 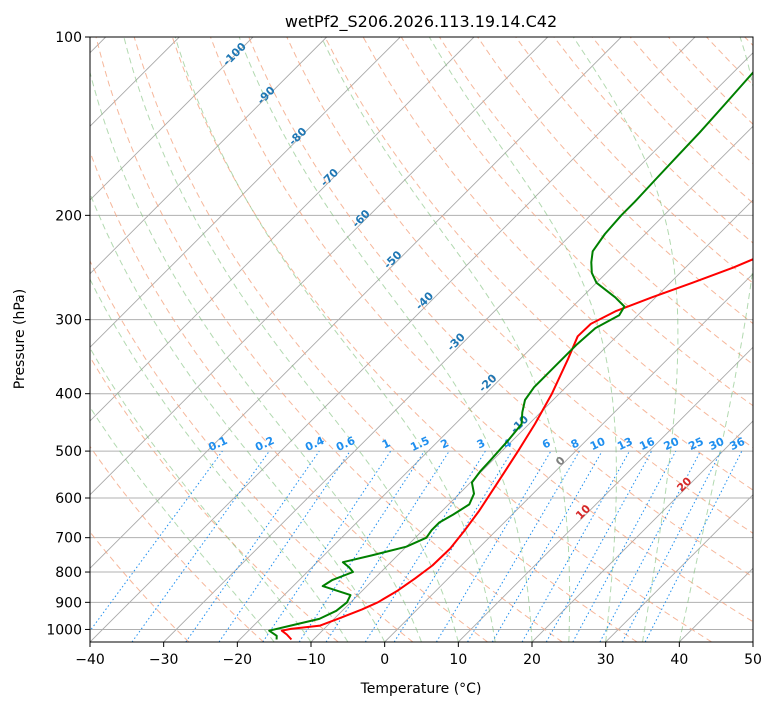 I want to click on y-tick-label: 300, so click(x=68, y=321).